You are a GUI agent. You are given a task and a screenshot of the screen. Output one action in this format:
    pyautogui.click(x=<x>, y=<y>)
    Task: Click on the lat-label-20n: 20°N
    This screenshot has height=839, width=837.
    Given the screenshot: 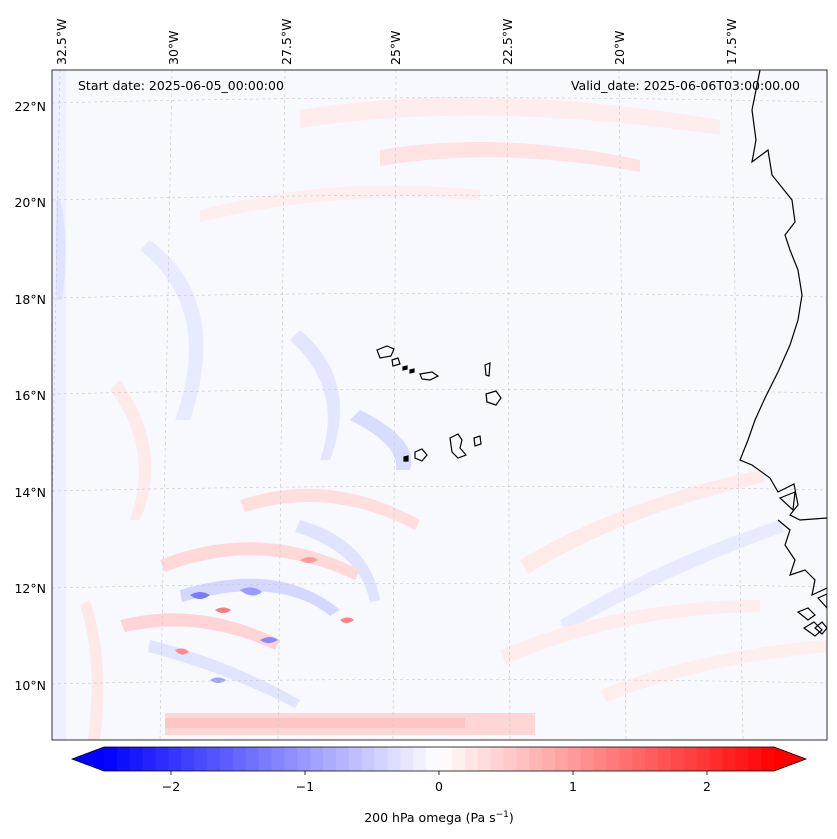 What is the action you would take?
    pyautogui.click(x=30, y=202)
    